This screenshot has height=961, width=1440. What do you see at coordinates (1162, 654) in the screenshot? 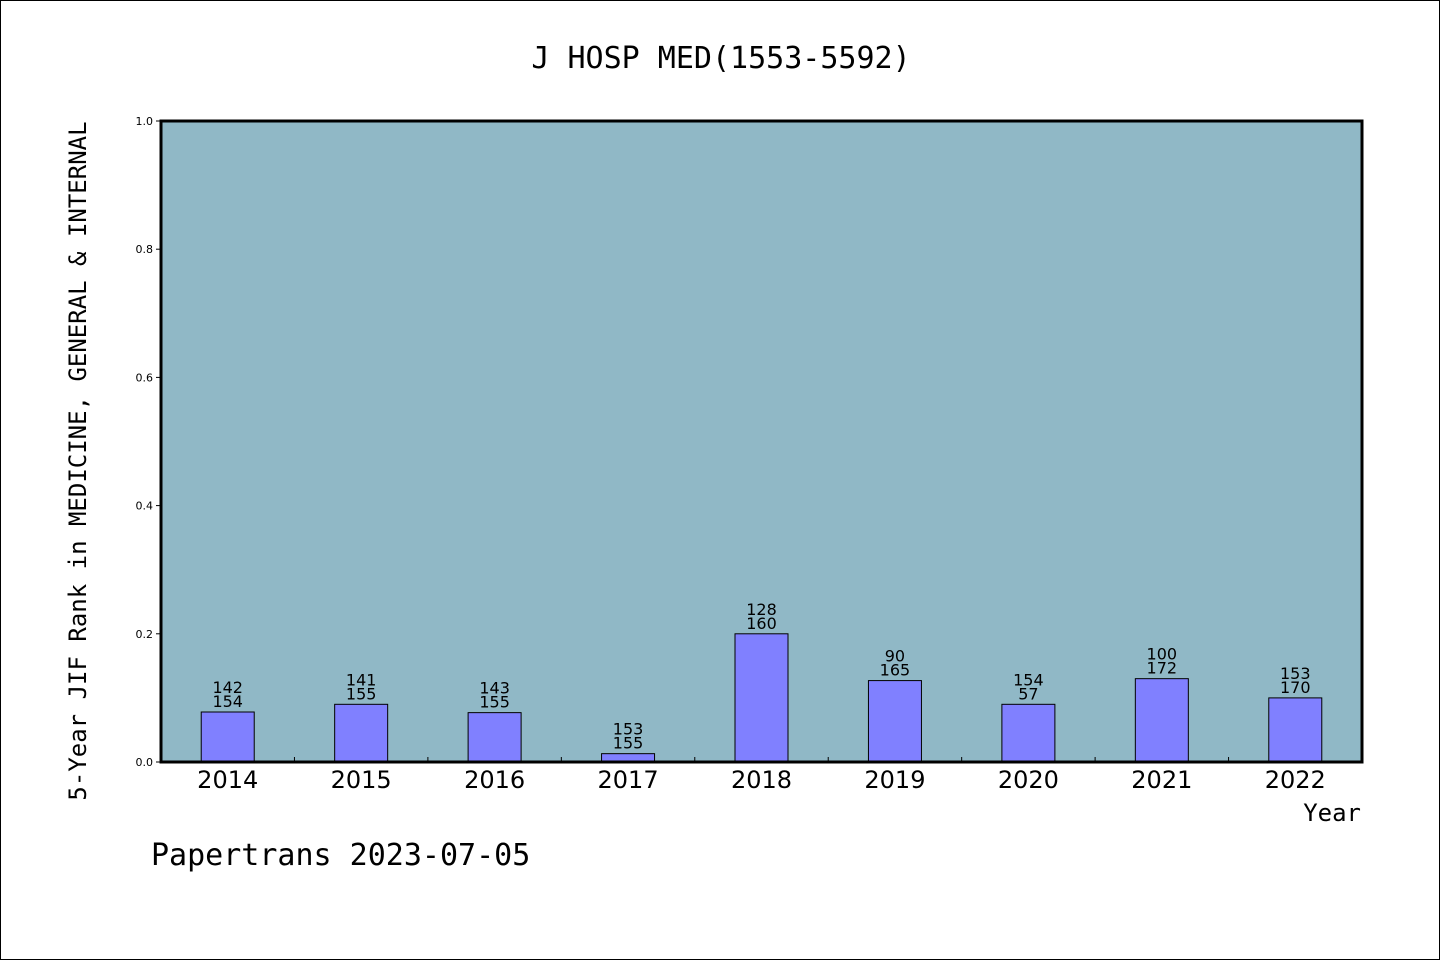
I see `data-label-top: 100` at bounding box center [1162, 654].